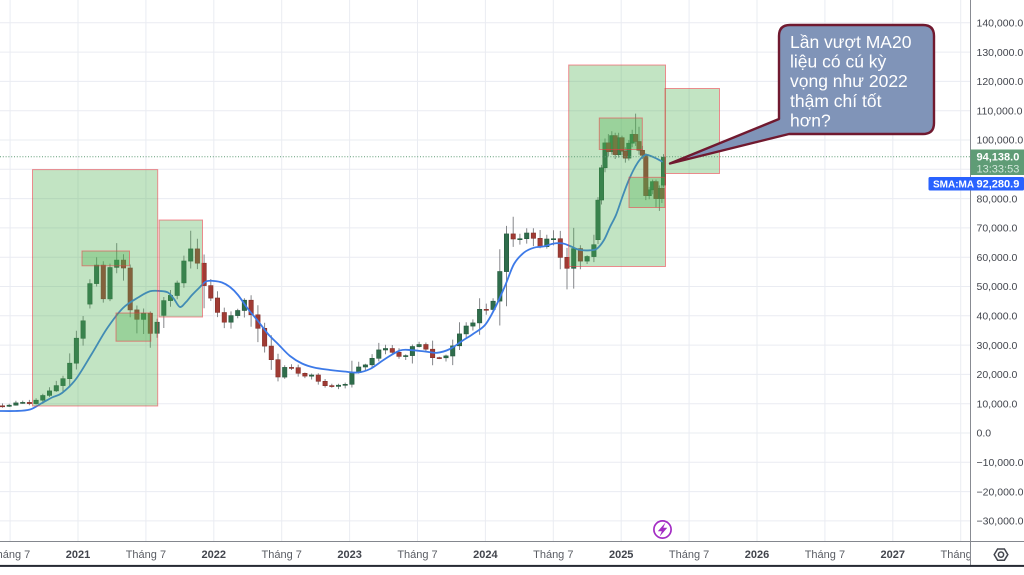 The height and width of the screenshot is (575, 1024). I want to click on svg-text: 2027, so click(893, 555).